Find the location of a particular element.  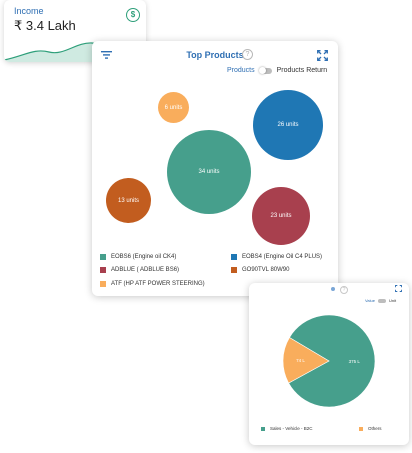

title-fragment-dot is located at coordinates (333, 289).